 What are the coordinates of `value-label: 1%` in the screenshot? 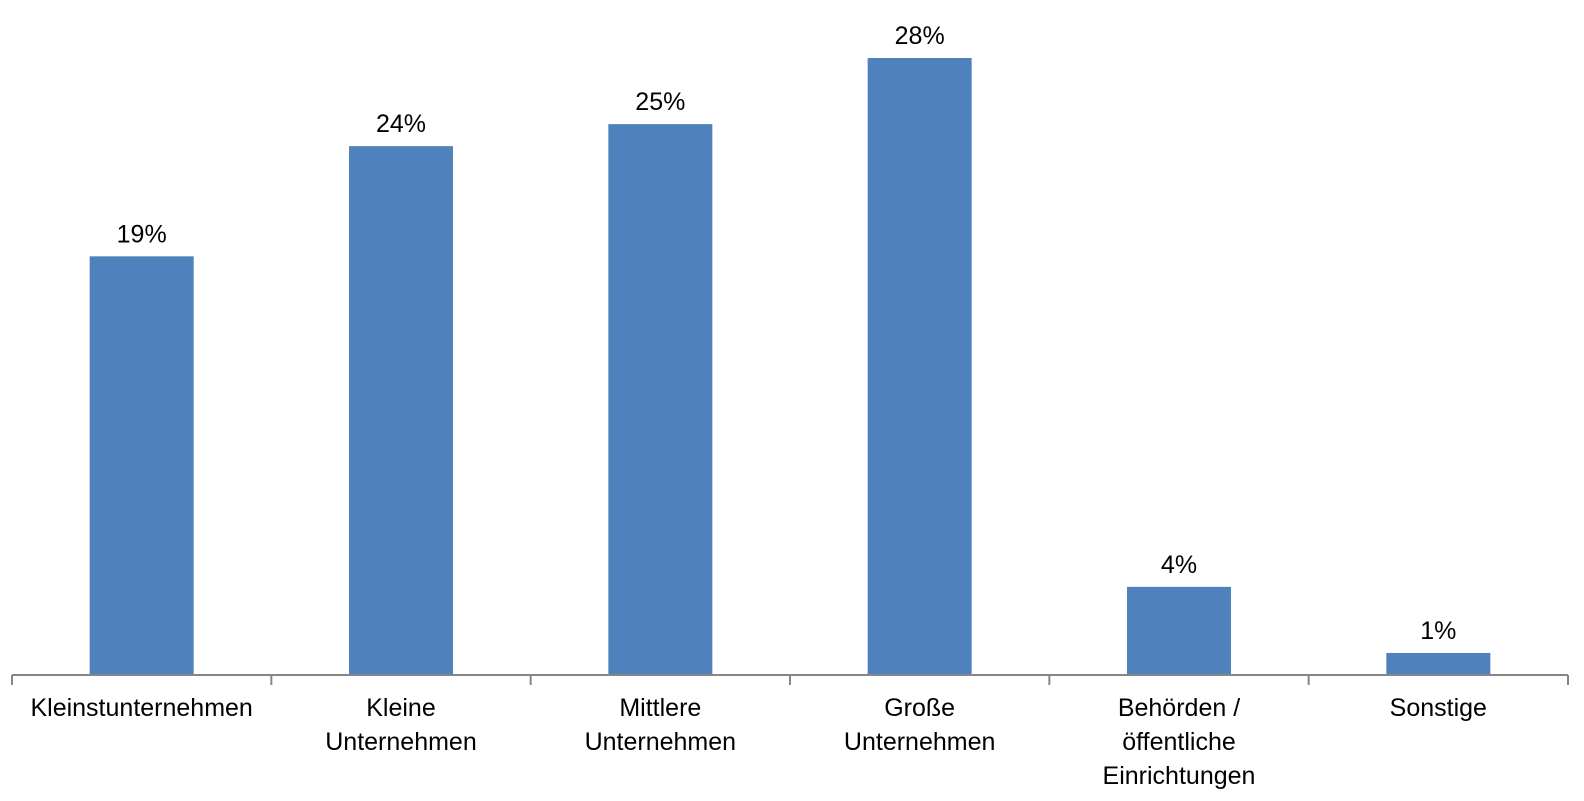 It's located at (1438, 631).